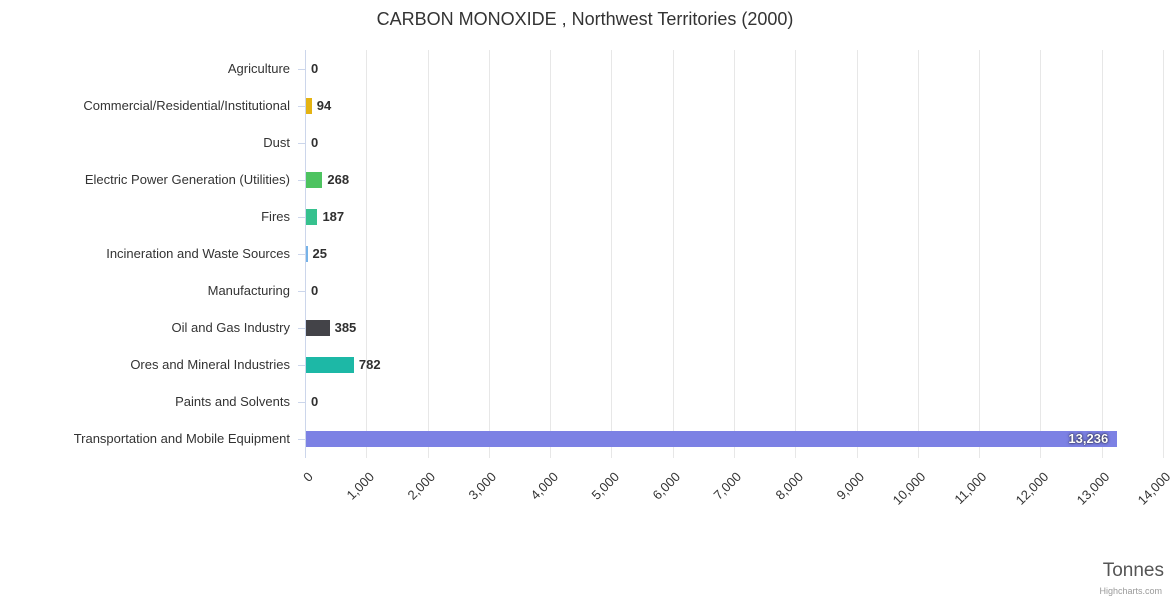  I want to click on category-label: Commercial/Residential/Institutional, so click(186, 105).